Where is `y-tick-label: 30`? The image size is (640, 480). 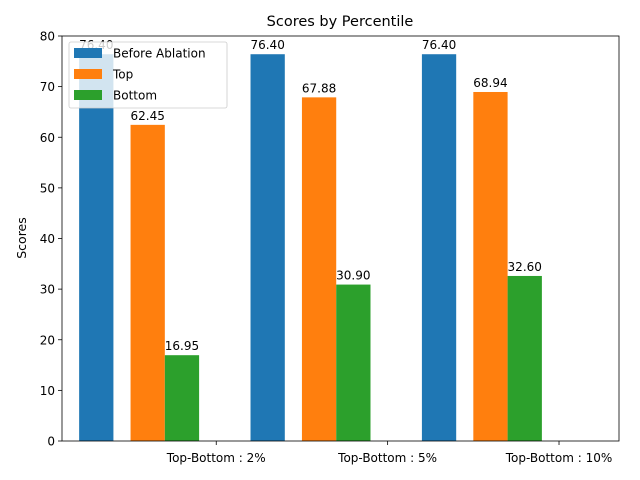 y-tick-label: 30 is located at coordinates (47, 290).